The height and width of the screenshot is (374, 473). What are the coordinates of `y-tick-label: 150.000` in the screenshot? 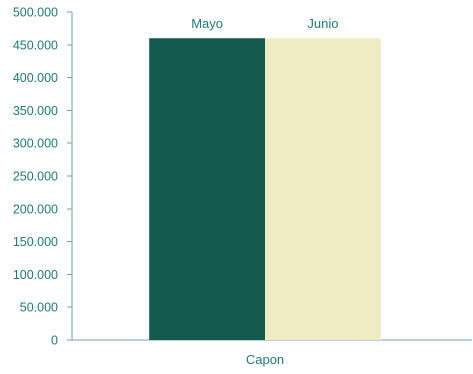 It's located at (35, 242).